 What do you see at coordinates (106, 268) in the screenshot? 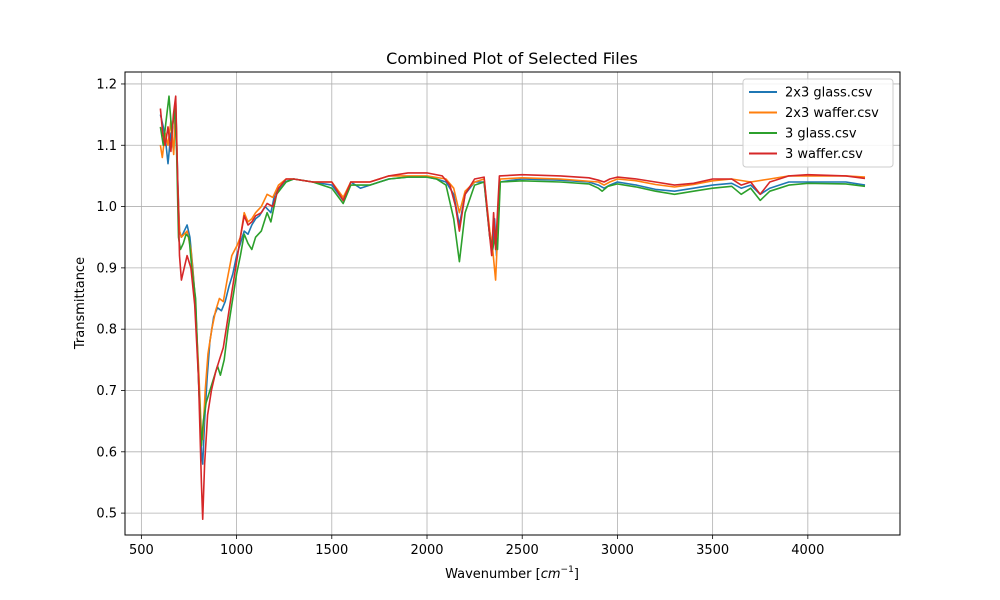
I see `y-tick-label: 0.9` at bounding box center [106, 268].